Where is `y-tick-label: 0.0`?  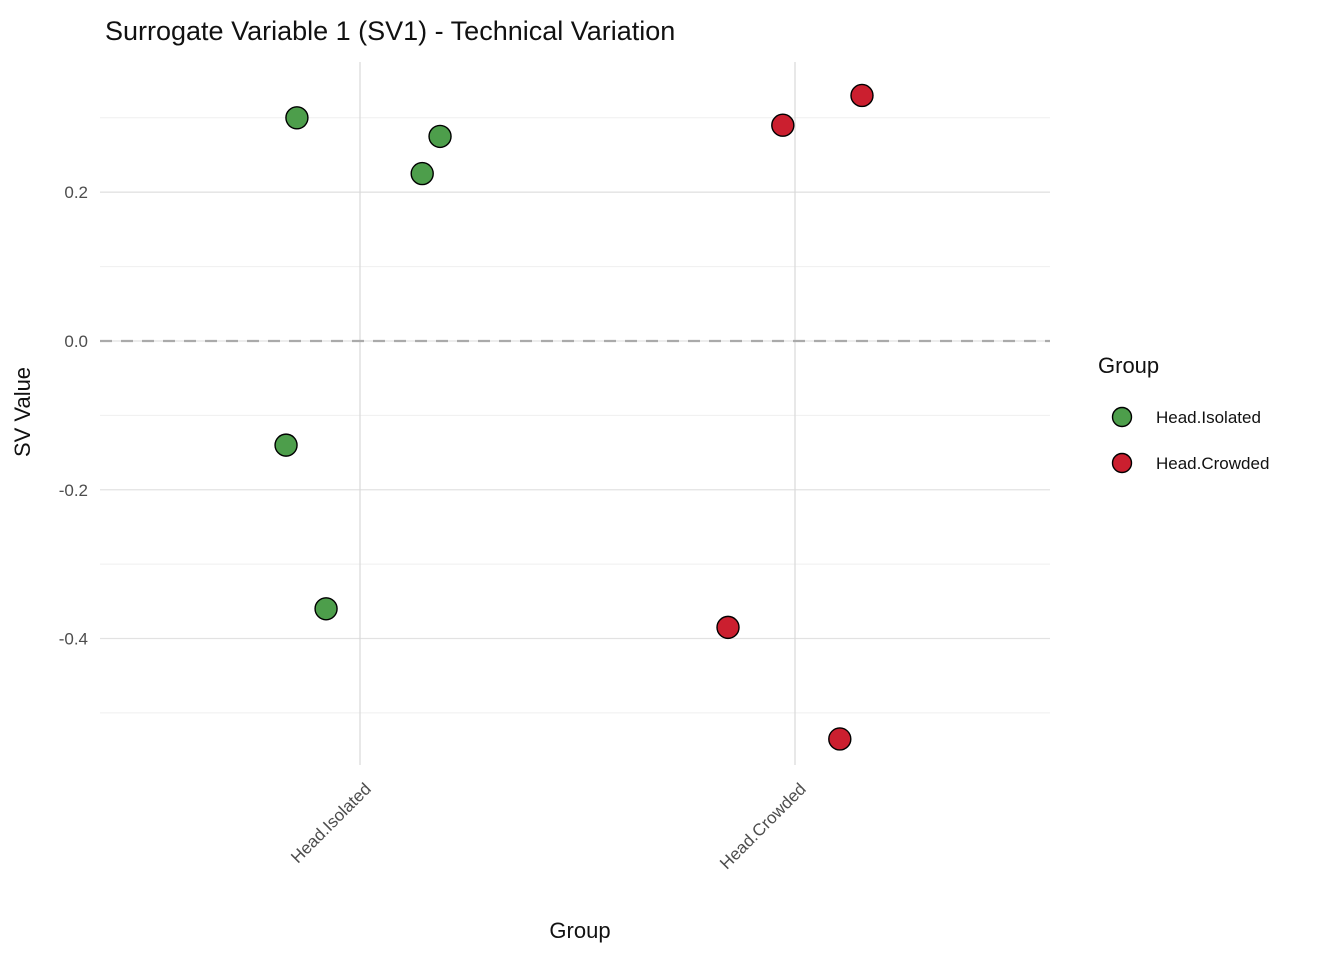 y-tick-label: 0.0 is located at coordinates (76, 341).